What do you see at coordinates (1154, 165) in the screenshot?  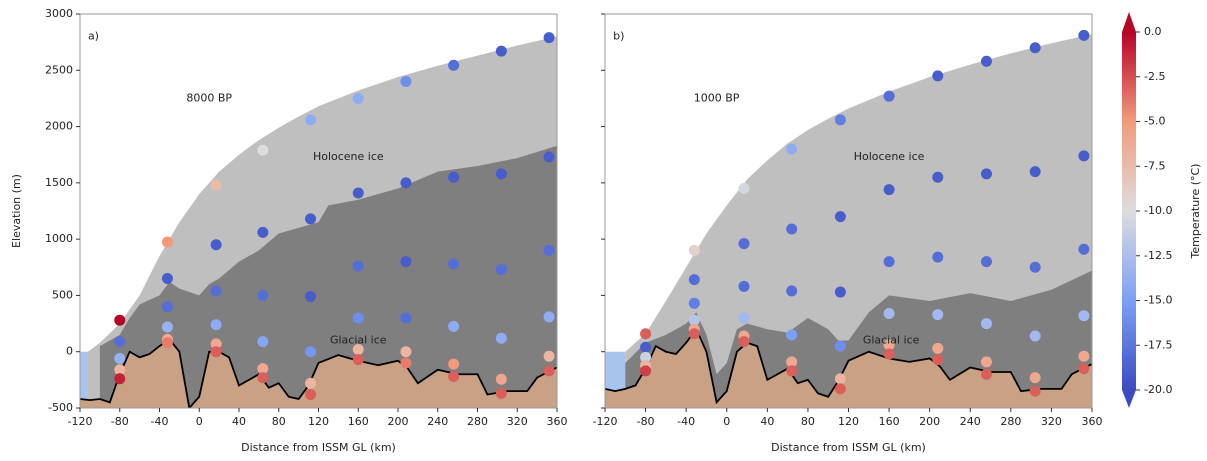 I see `colorbar-tick-label: -7.5` at bounding box center [1154, 165].